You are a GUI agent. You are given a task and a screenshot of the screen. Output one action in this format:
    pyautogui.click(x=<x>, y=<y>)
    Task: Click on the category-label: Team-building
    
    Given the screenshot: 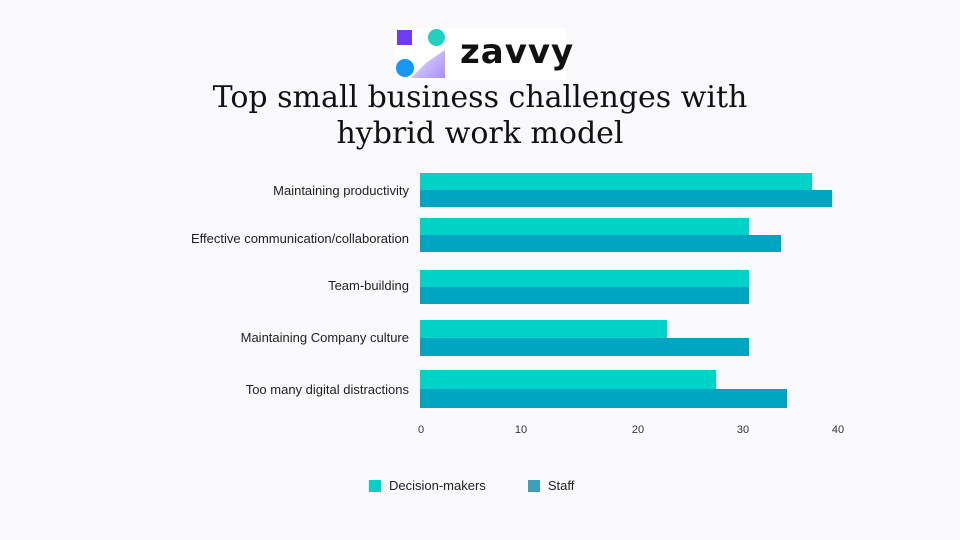 What is the action you would take?
    pyautogui.click(x=368, y=285)
    